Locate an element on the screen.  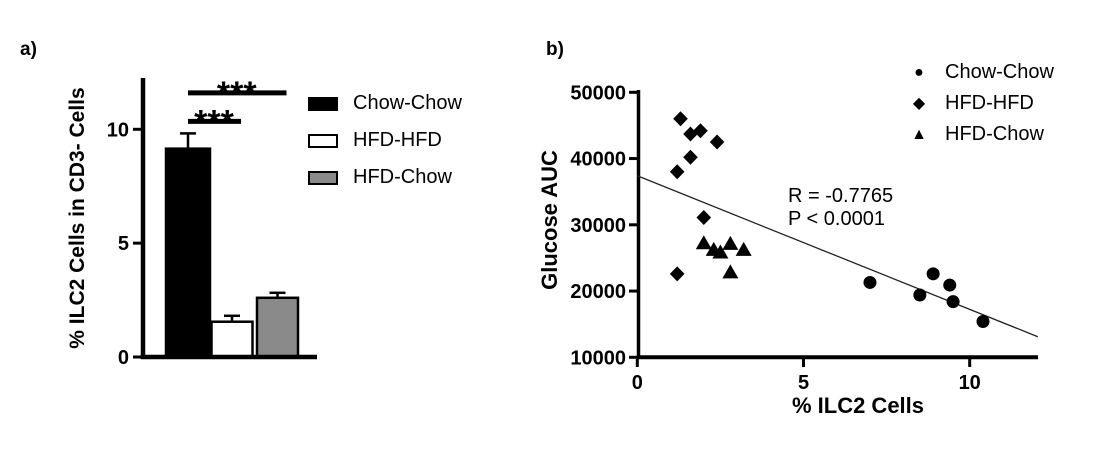
x-axis-title: % ILC2 Cells is located at coordinates (858, 405).